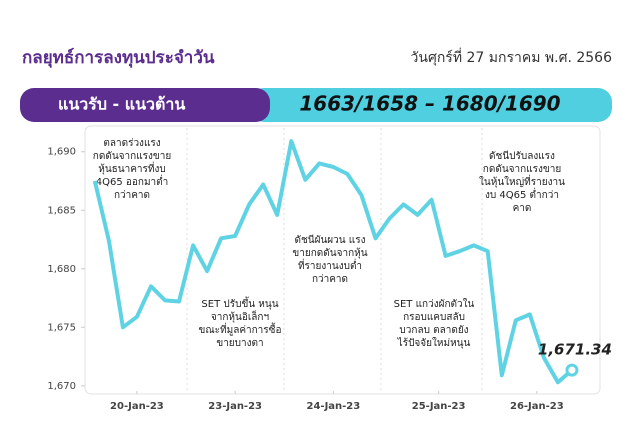 The height and width of the screenshot is (435, 629). What do you see at coordinates (522, 208) in the screenshot?
I see `annotation: คาด` at bounding box center [522, 208].